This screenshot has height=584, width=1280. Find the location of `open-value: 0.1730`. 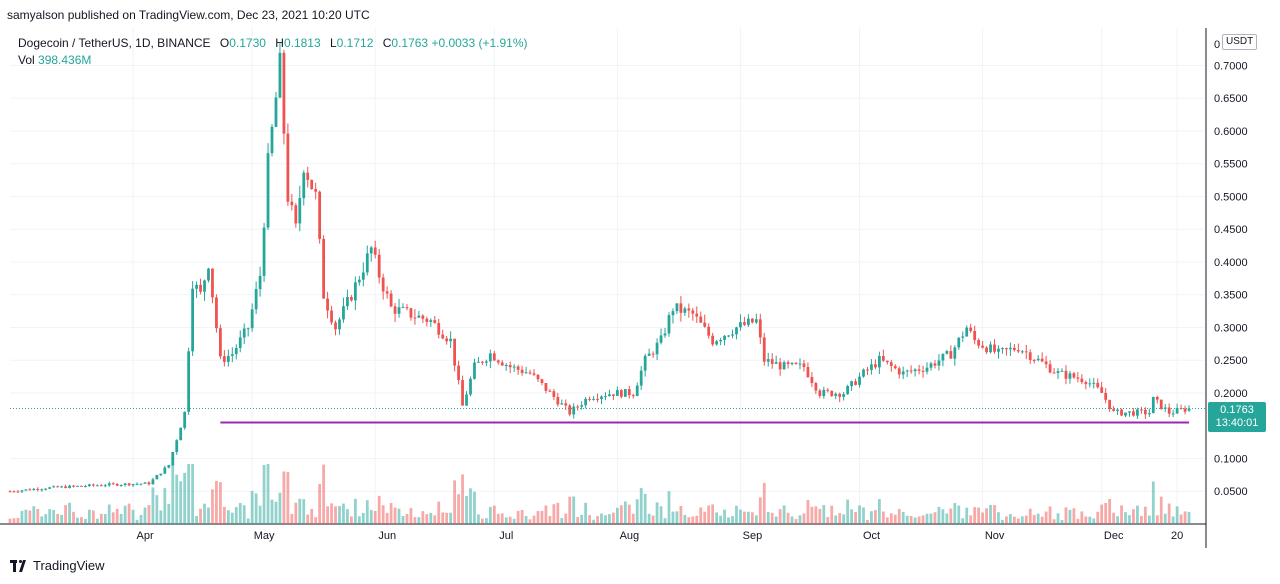

open-value: 0.1730 is located at coordinates (247, 43).